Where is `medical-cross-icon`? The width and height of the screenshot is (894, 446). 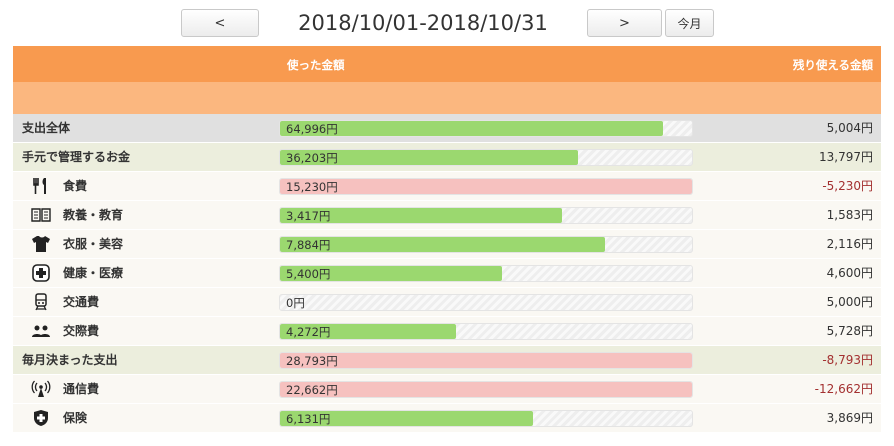
medical-cross-icon is located at coordinates (41, 273).